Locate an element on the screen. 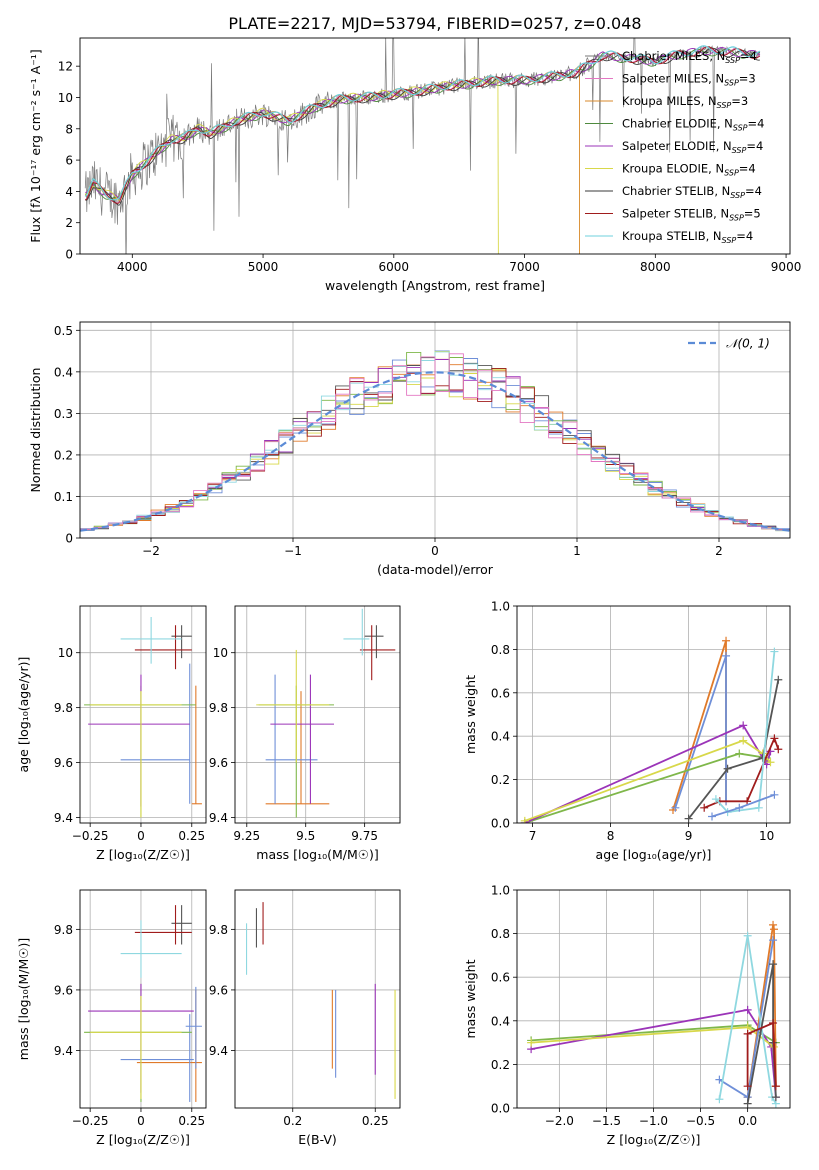  panel-mass-vs-EBV: 0.2 0.25 9.4 9.6 9.8 E(B-V) is located at coordinates (305, 1018).